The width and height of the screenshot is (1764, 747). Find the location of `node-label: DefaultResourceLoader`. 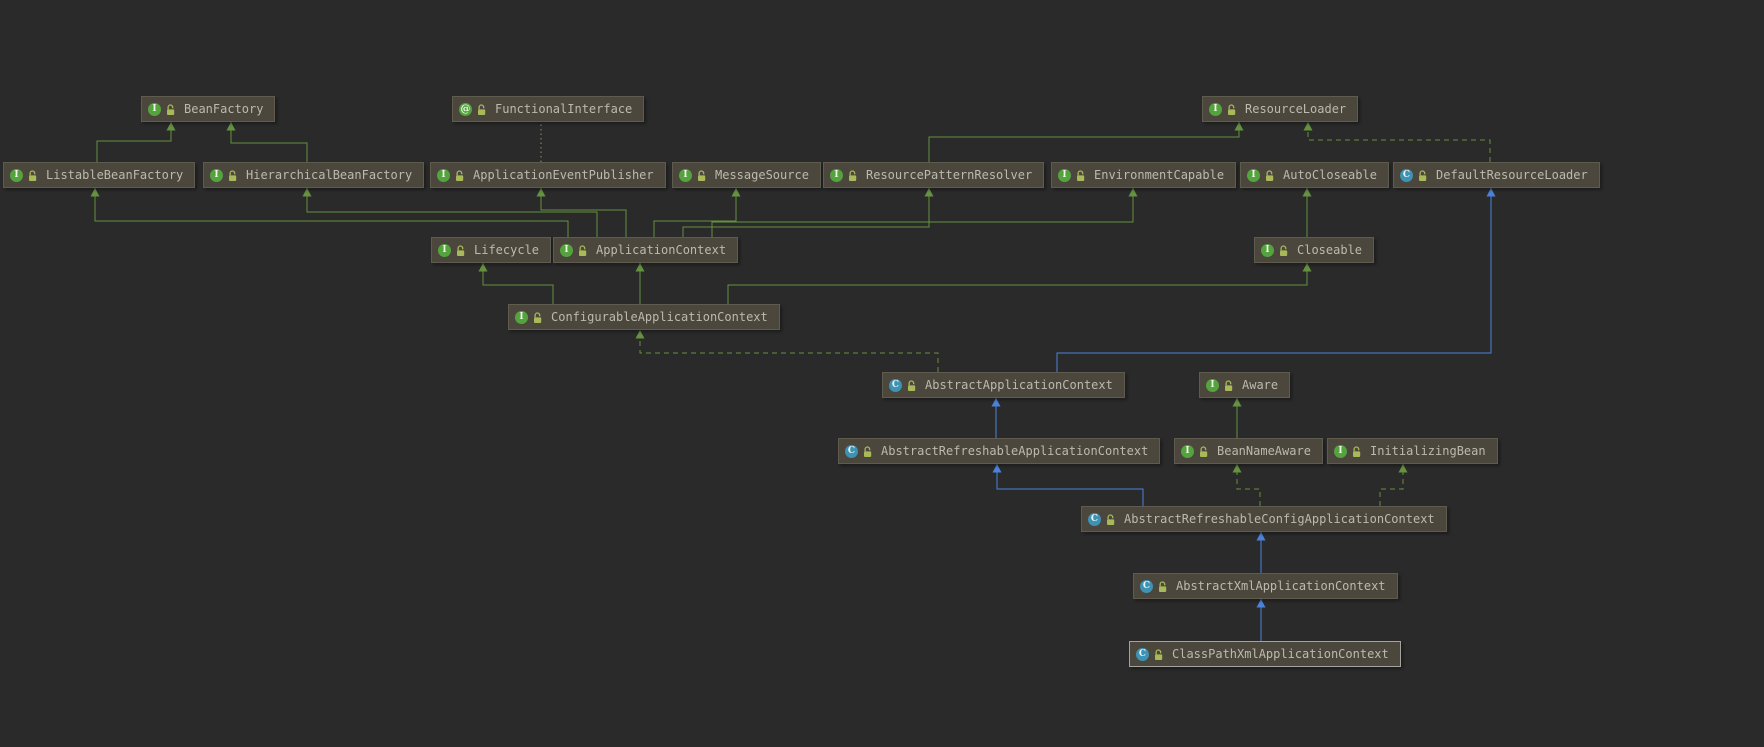

node-label: DefaultResourceLoader is located at coordinates (1512, 175).